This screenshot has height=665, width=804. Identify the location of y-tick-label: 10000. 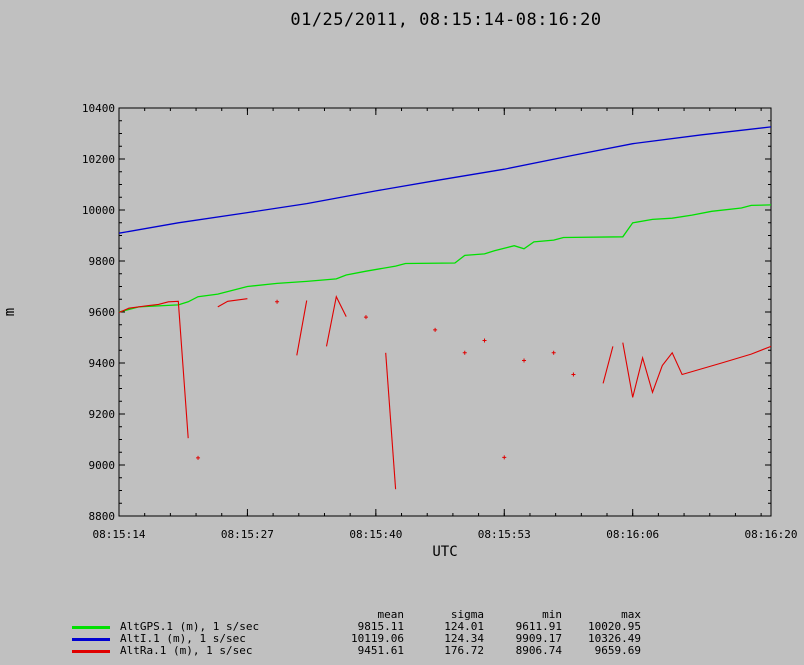
(98, 210).